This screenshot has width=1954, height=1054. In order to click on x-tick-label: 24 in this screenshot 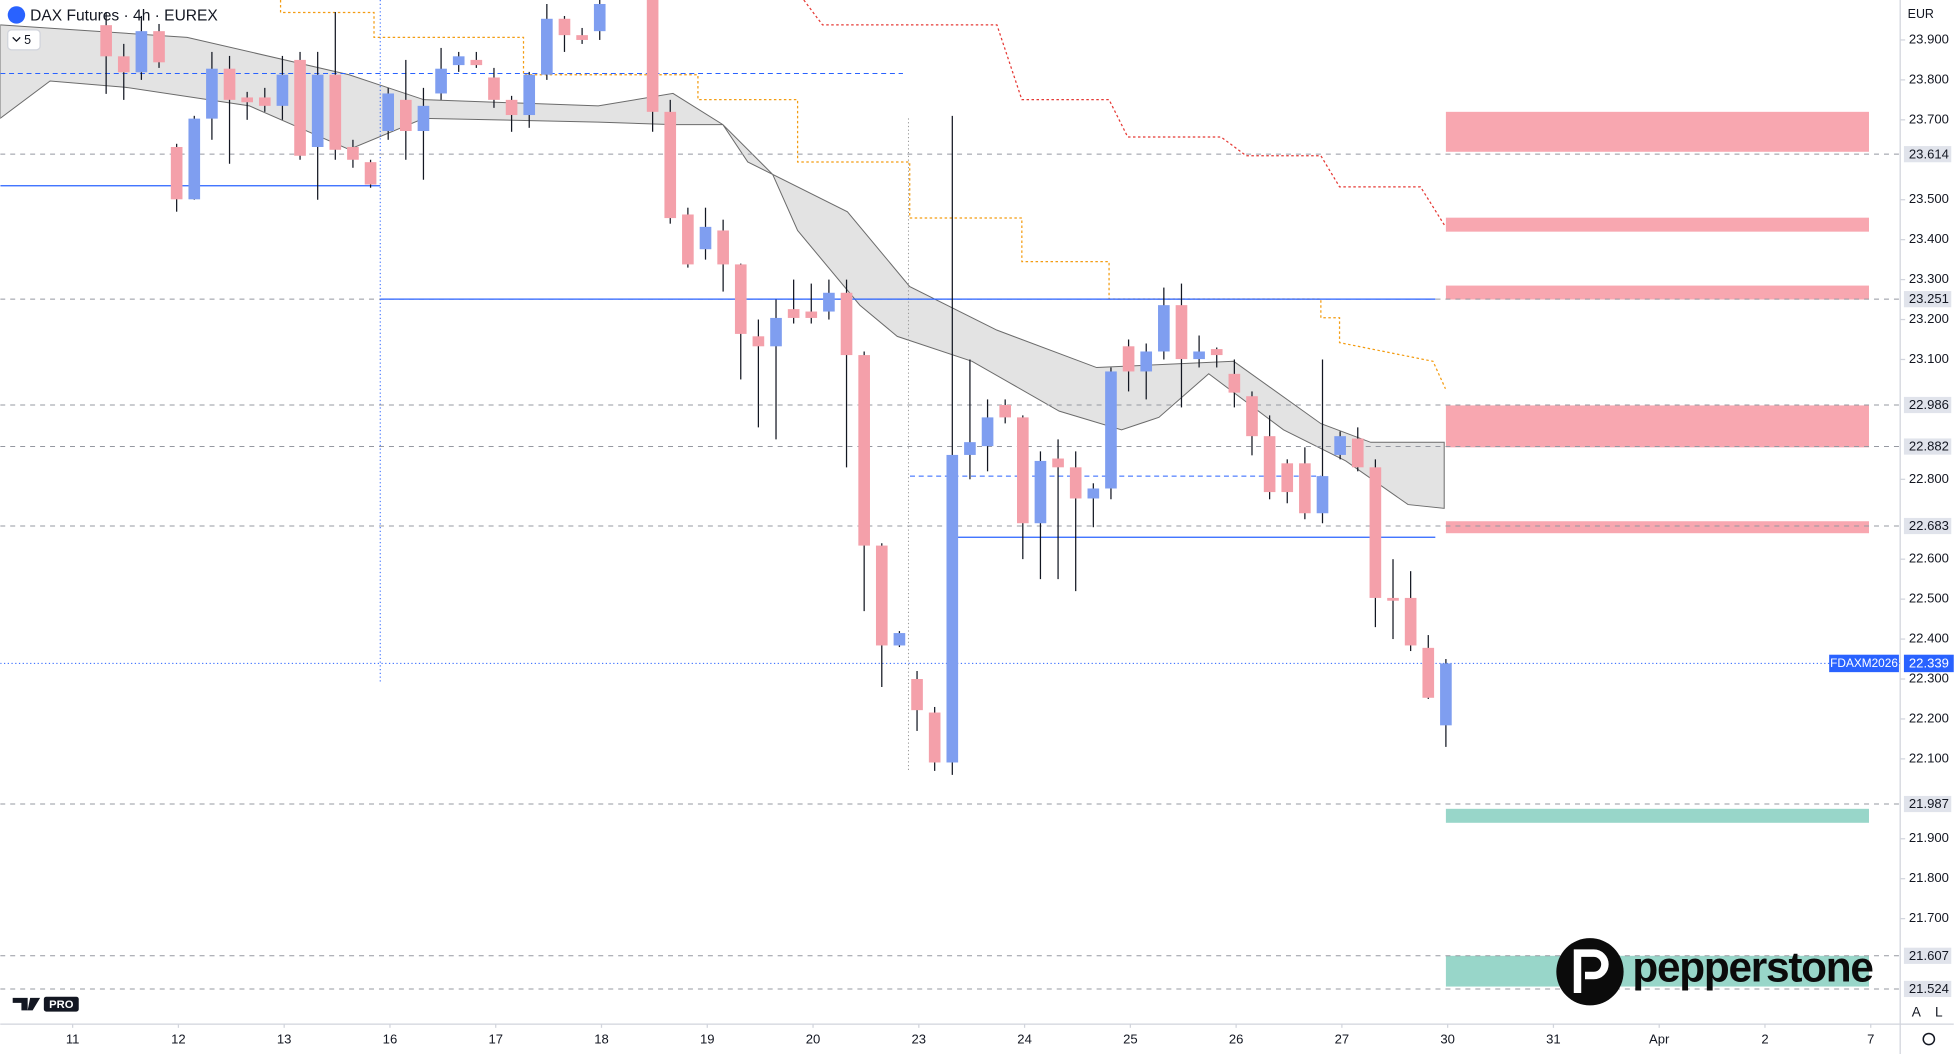, I will do `click(1024, 1039)`.